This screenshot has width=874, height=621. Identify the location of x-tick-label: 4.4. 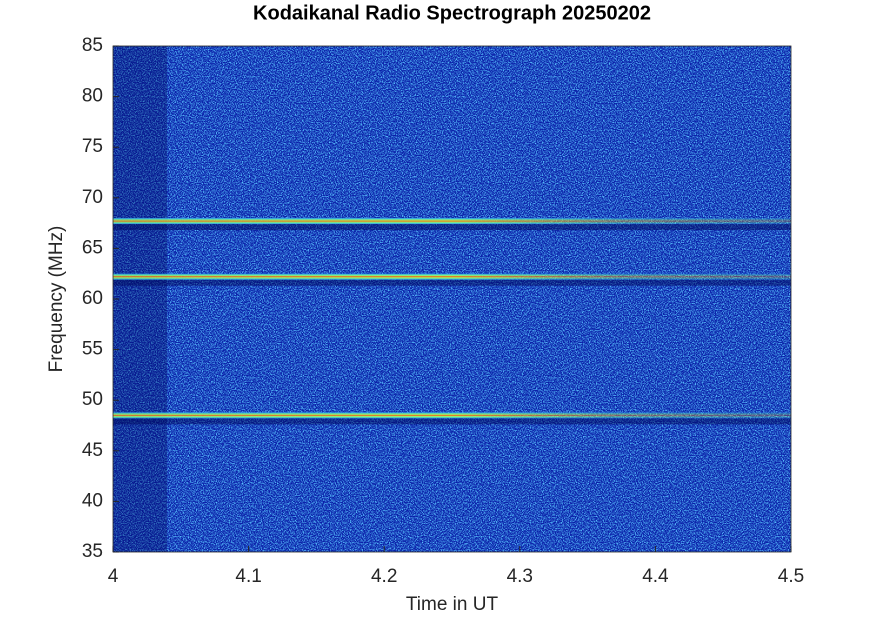
(655, 576).